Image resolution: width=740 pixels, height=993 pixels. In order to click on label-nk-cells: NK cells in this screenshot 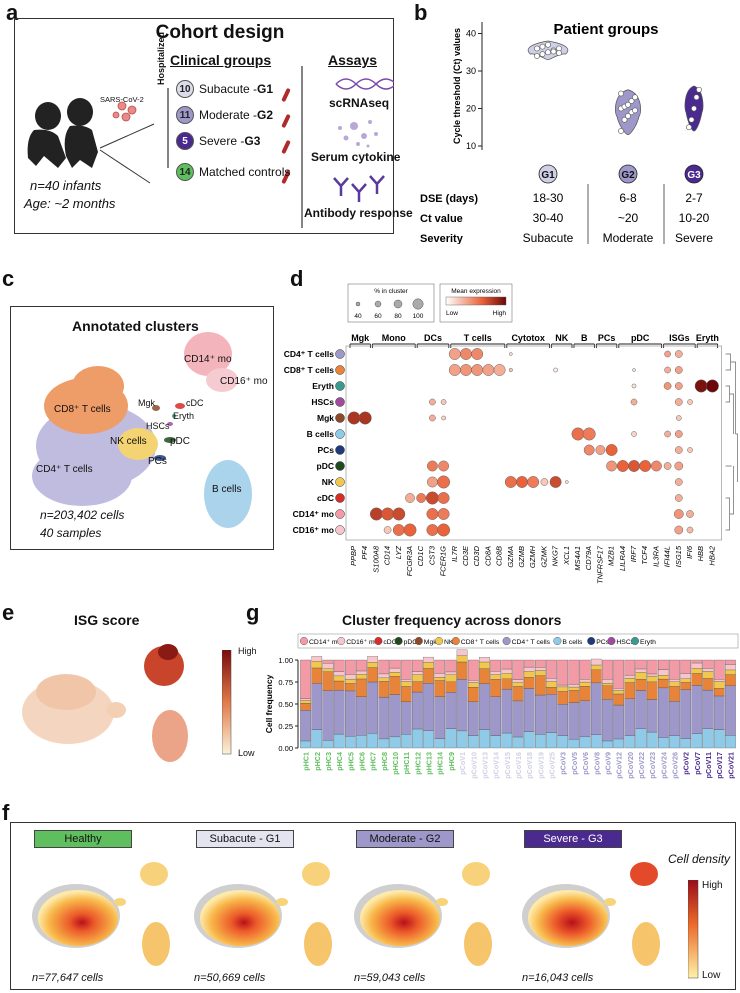, I will do `click(128, 441)`.